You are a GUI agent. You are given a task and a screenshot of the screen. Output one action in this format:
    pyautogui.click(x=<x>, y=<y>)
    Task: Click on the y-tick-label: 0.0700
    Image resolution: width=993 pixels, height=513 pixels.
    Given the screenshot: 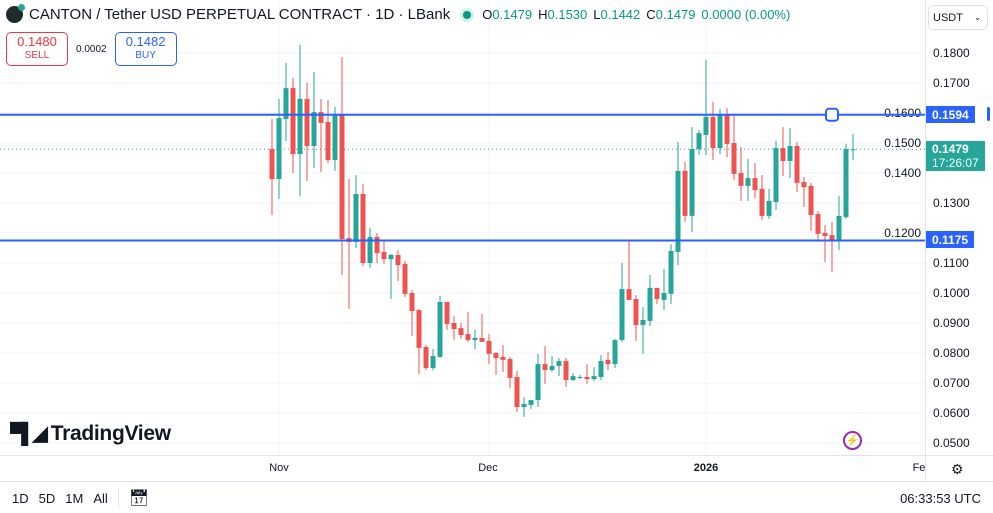 What is the action you would take?
    pyautogui.click(x=951, y=383)
    